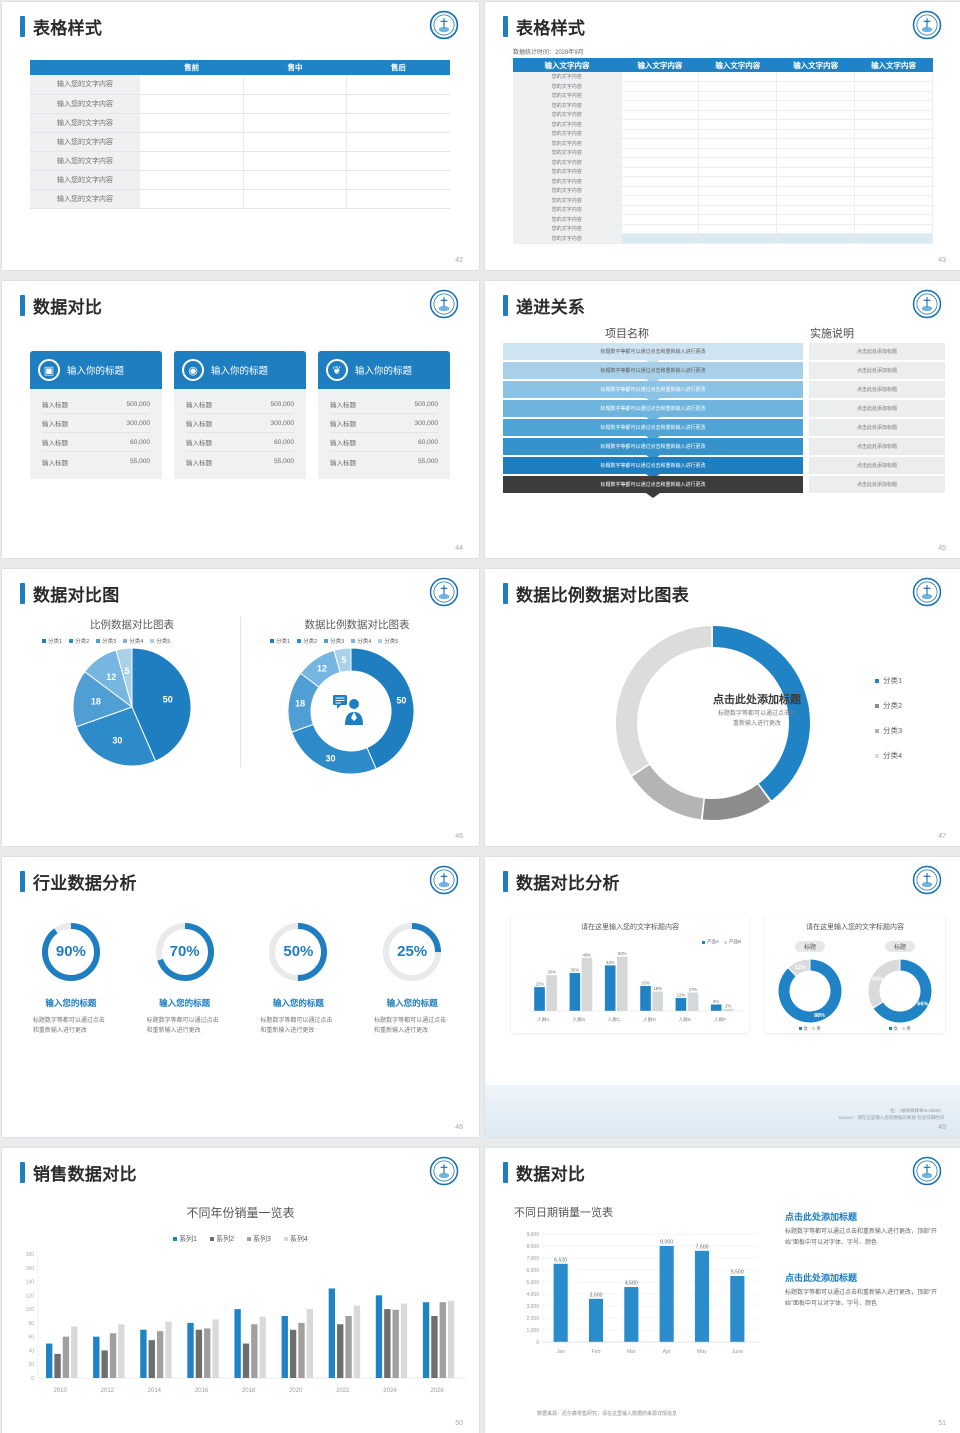  What do you see at coordinates (893, 1028) in the screenshot?
I see `legend-item: 女` at bounding box center [893, 1028].